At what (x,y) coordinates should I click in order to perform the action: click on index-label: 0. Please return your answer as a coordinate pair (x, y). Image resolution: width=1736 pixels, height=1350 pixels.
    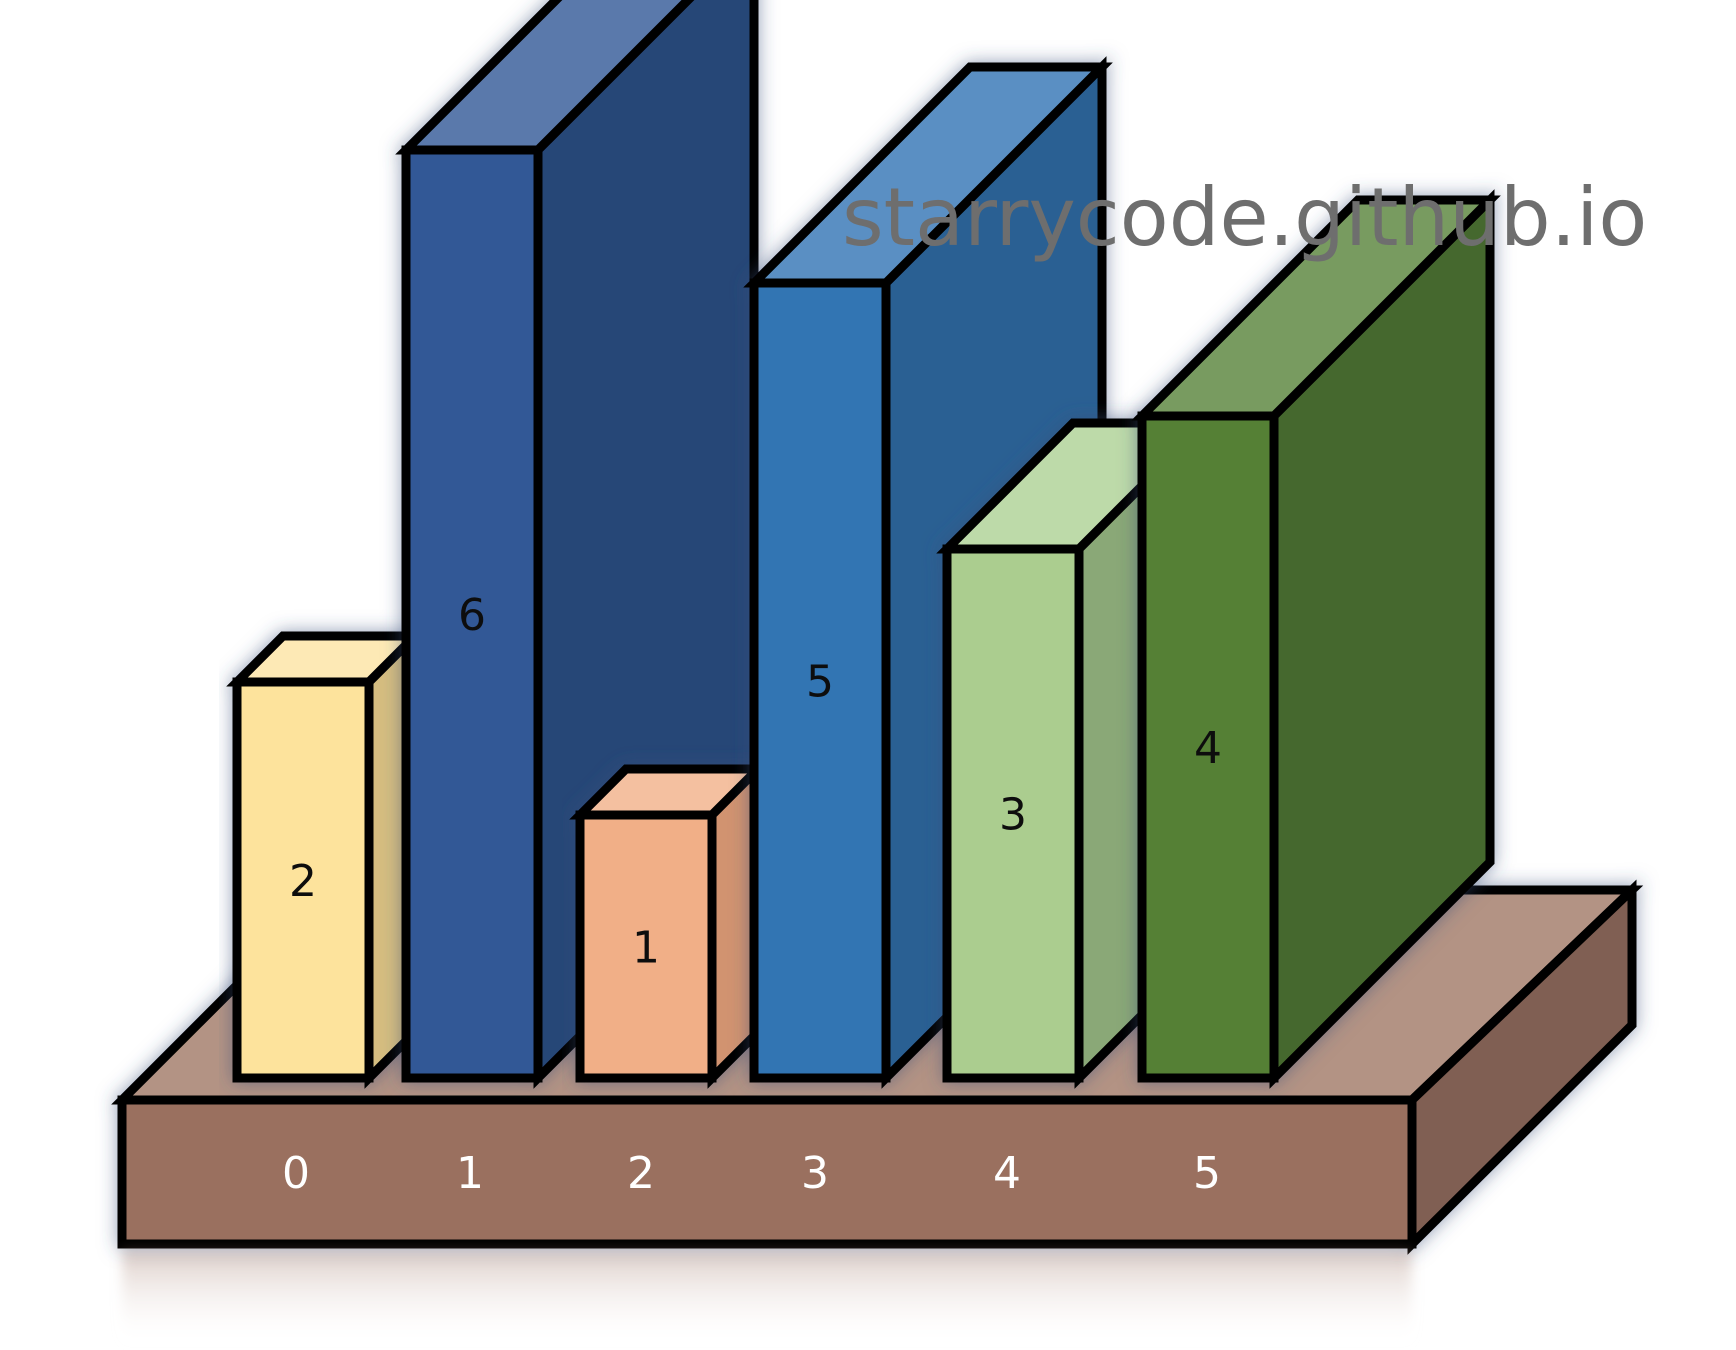
    Looking at the image, I should click on (296, 1173).